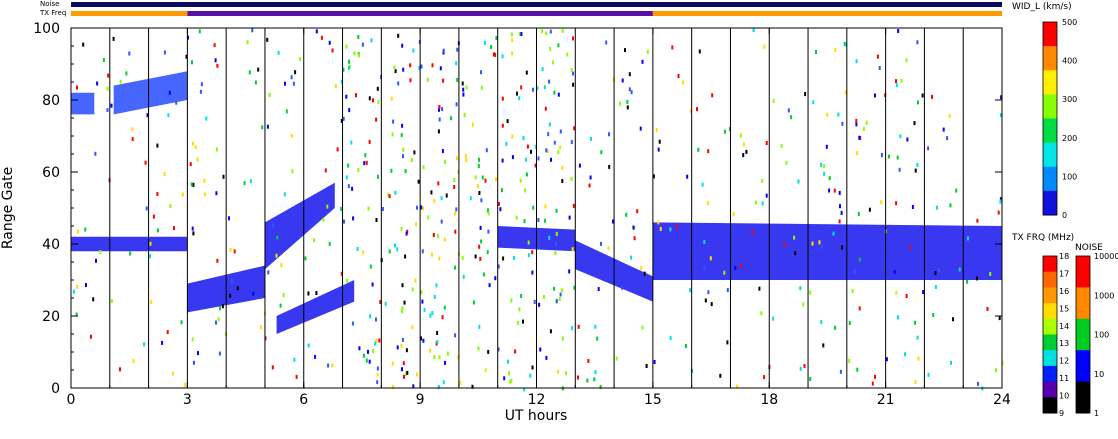  Describe the element at coordinates (1061, 413) in the screenshot. I see `txfreq-legend-tick-label: 9` at that location.